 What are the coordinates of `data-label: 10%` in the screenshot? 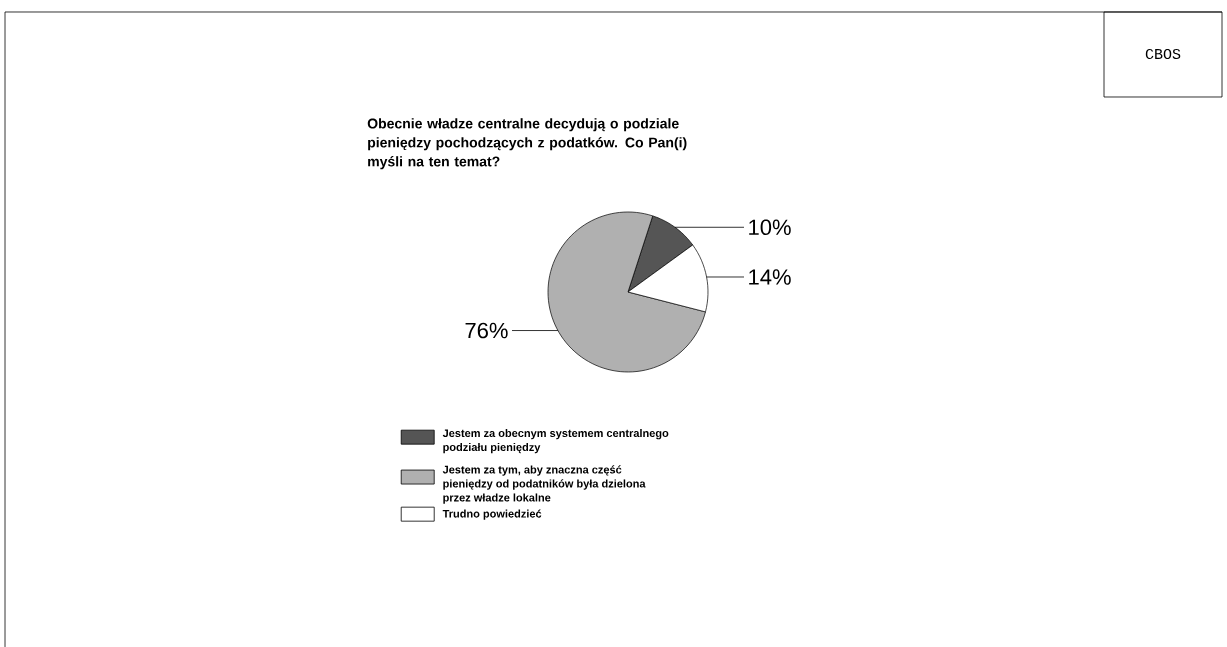 It's located at (770, 227).